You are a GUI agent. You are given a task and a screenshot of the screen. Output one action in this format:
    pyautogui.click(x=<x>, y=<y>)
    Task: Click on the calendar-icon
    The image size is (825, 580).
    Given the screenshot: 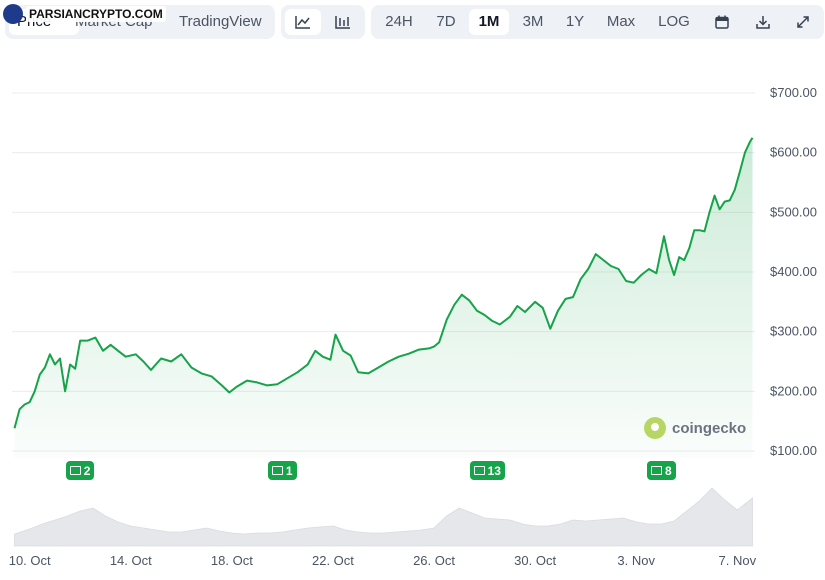 What is the action you would take?
    pyautogui.click(x=722, y=22)
    